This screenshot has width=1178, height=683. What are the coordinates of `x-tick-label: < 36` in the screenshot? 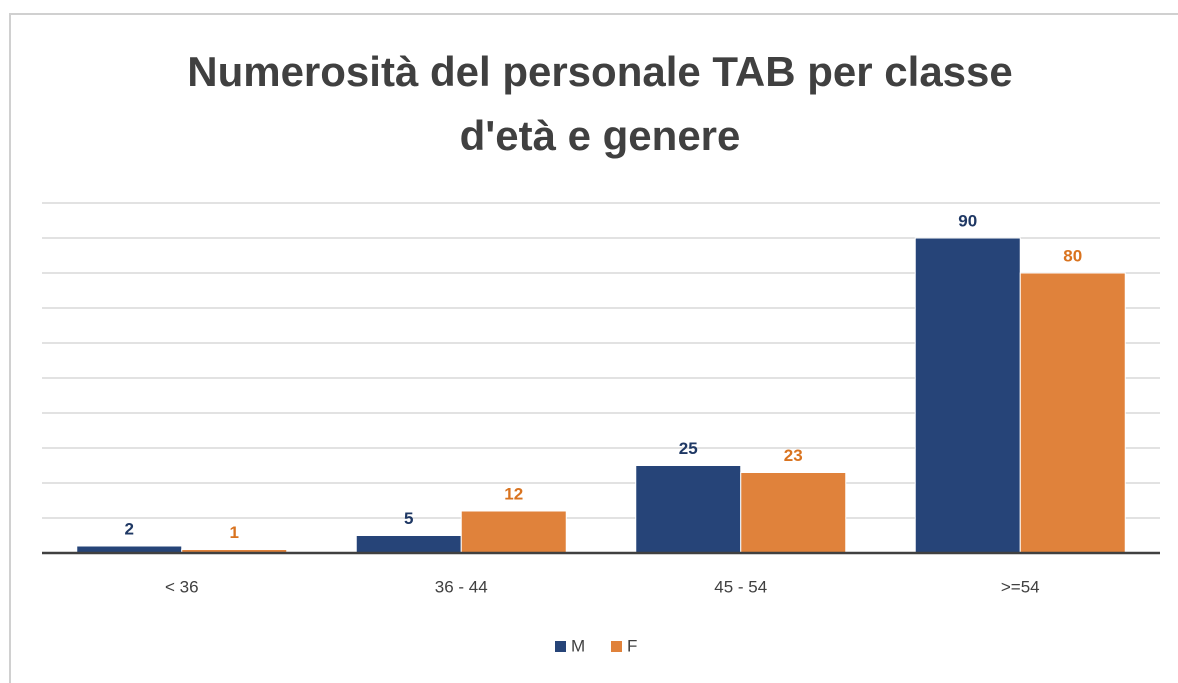 It's located at (182, 586).